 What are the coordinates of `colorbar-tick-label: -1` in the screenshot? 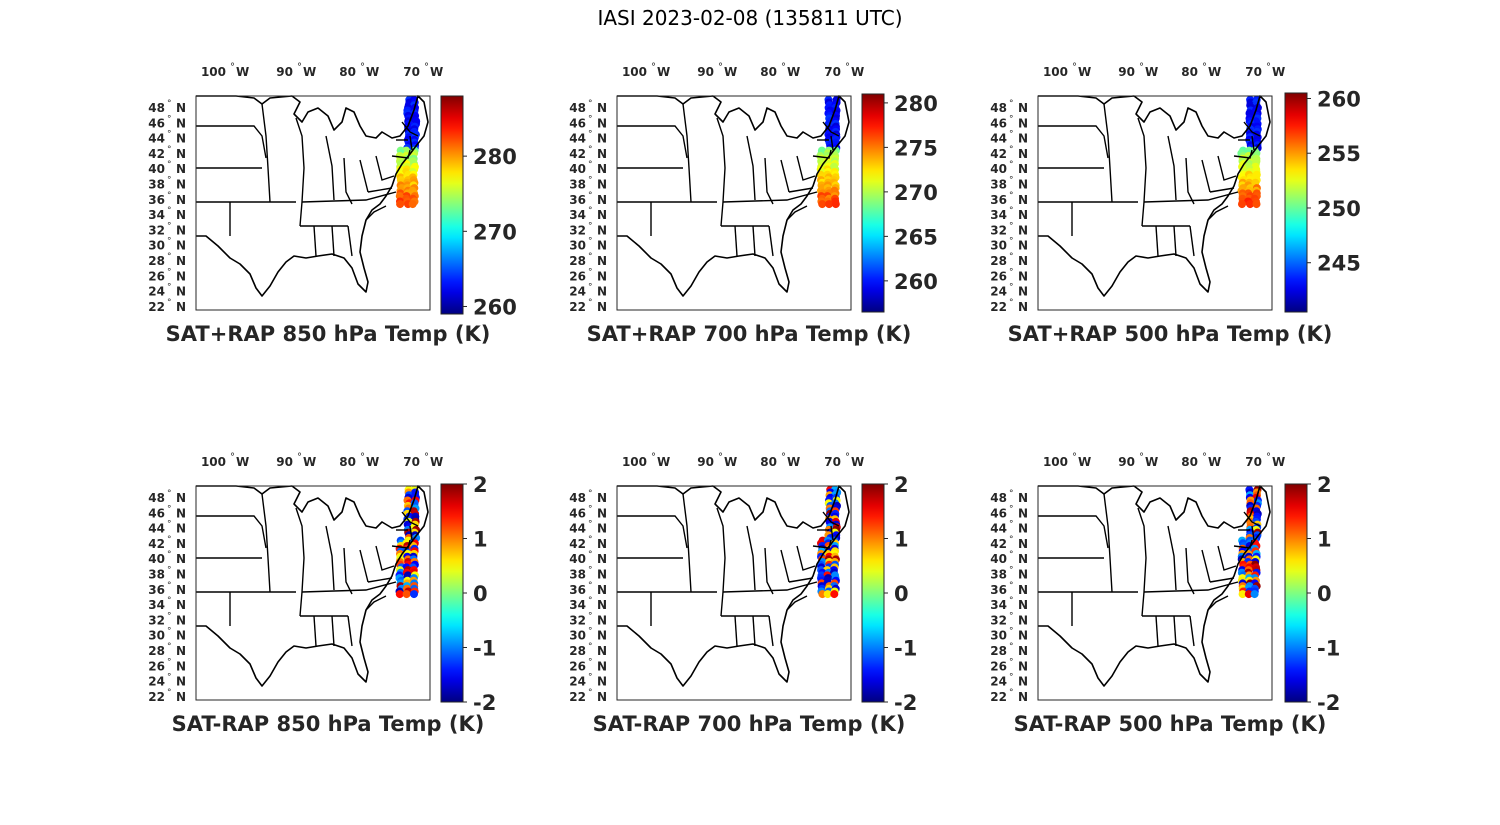 It's located at (1328, 649).